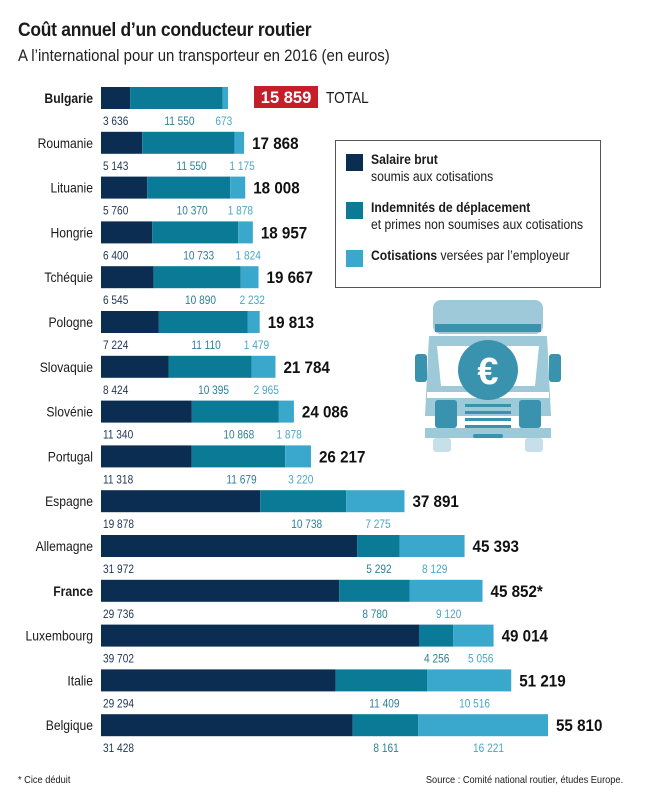  What do you see at coordinates (436, 659) in the screenshot?
I see `segment-value-label: 4 256` at bounding box center [436, 659].